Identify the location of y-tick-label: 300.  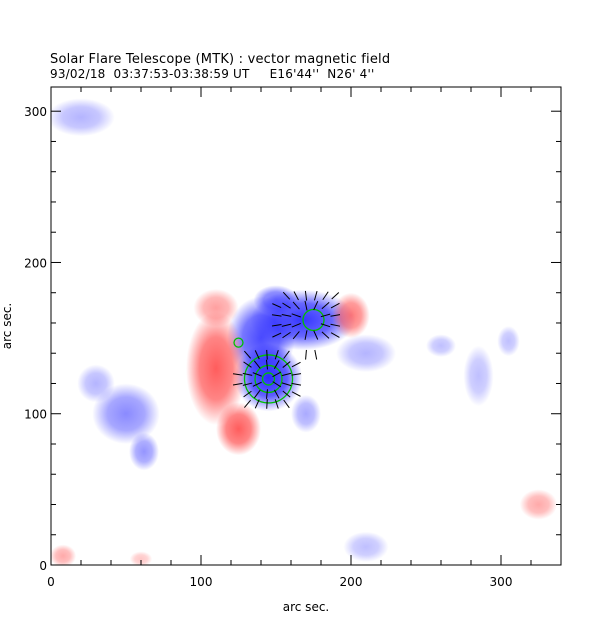
(35, 112).